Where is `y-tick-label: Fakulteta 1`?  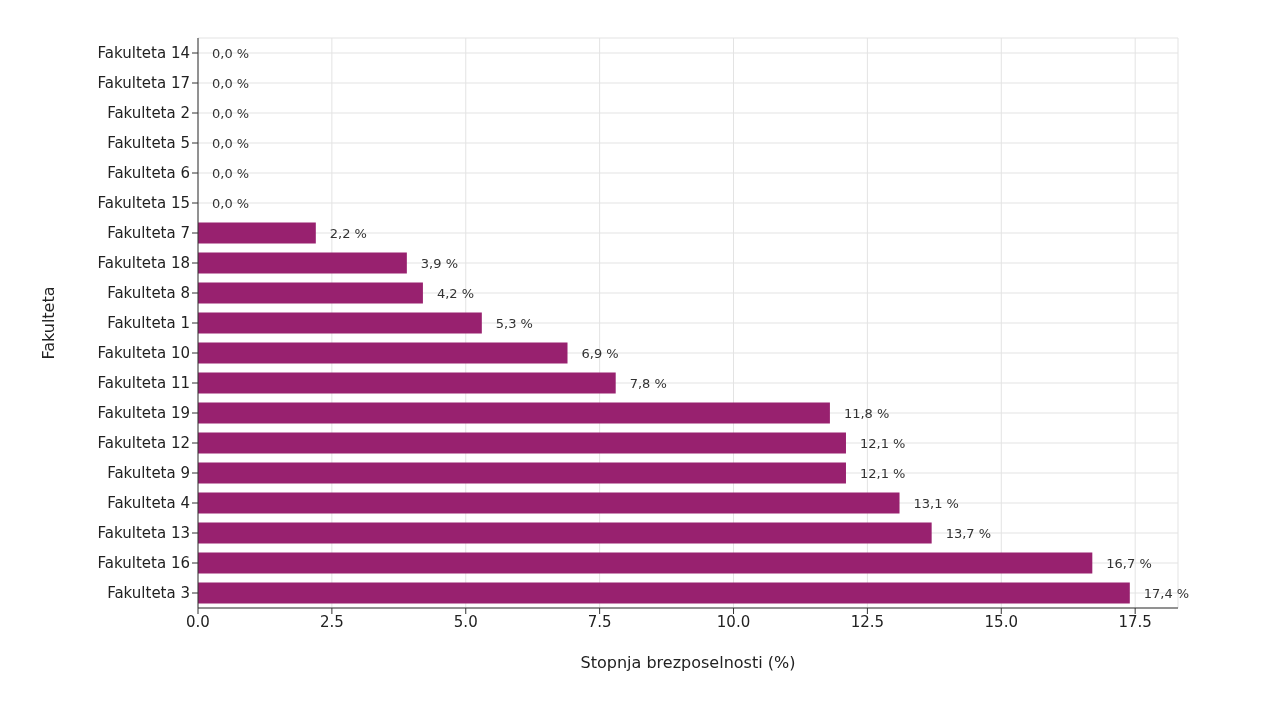
y-tick-label: Fakulteta 1 is located at coordinates (148, 323).